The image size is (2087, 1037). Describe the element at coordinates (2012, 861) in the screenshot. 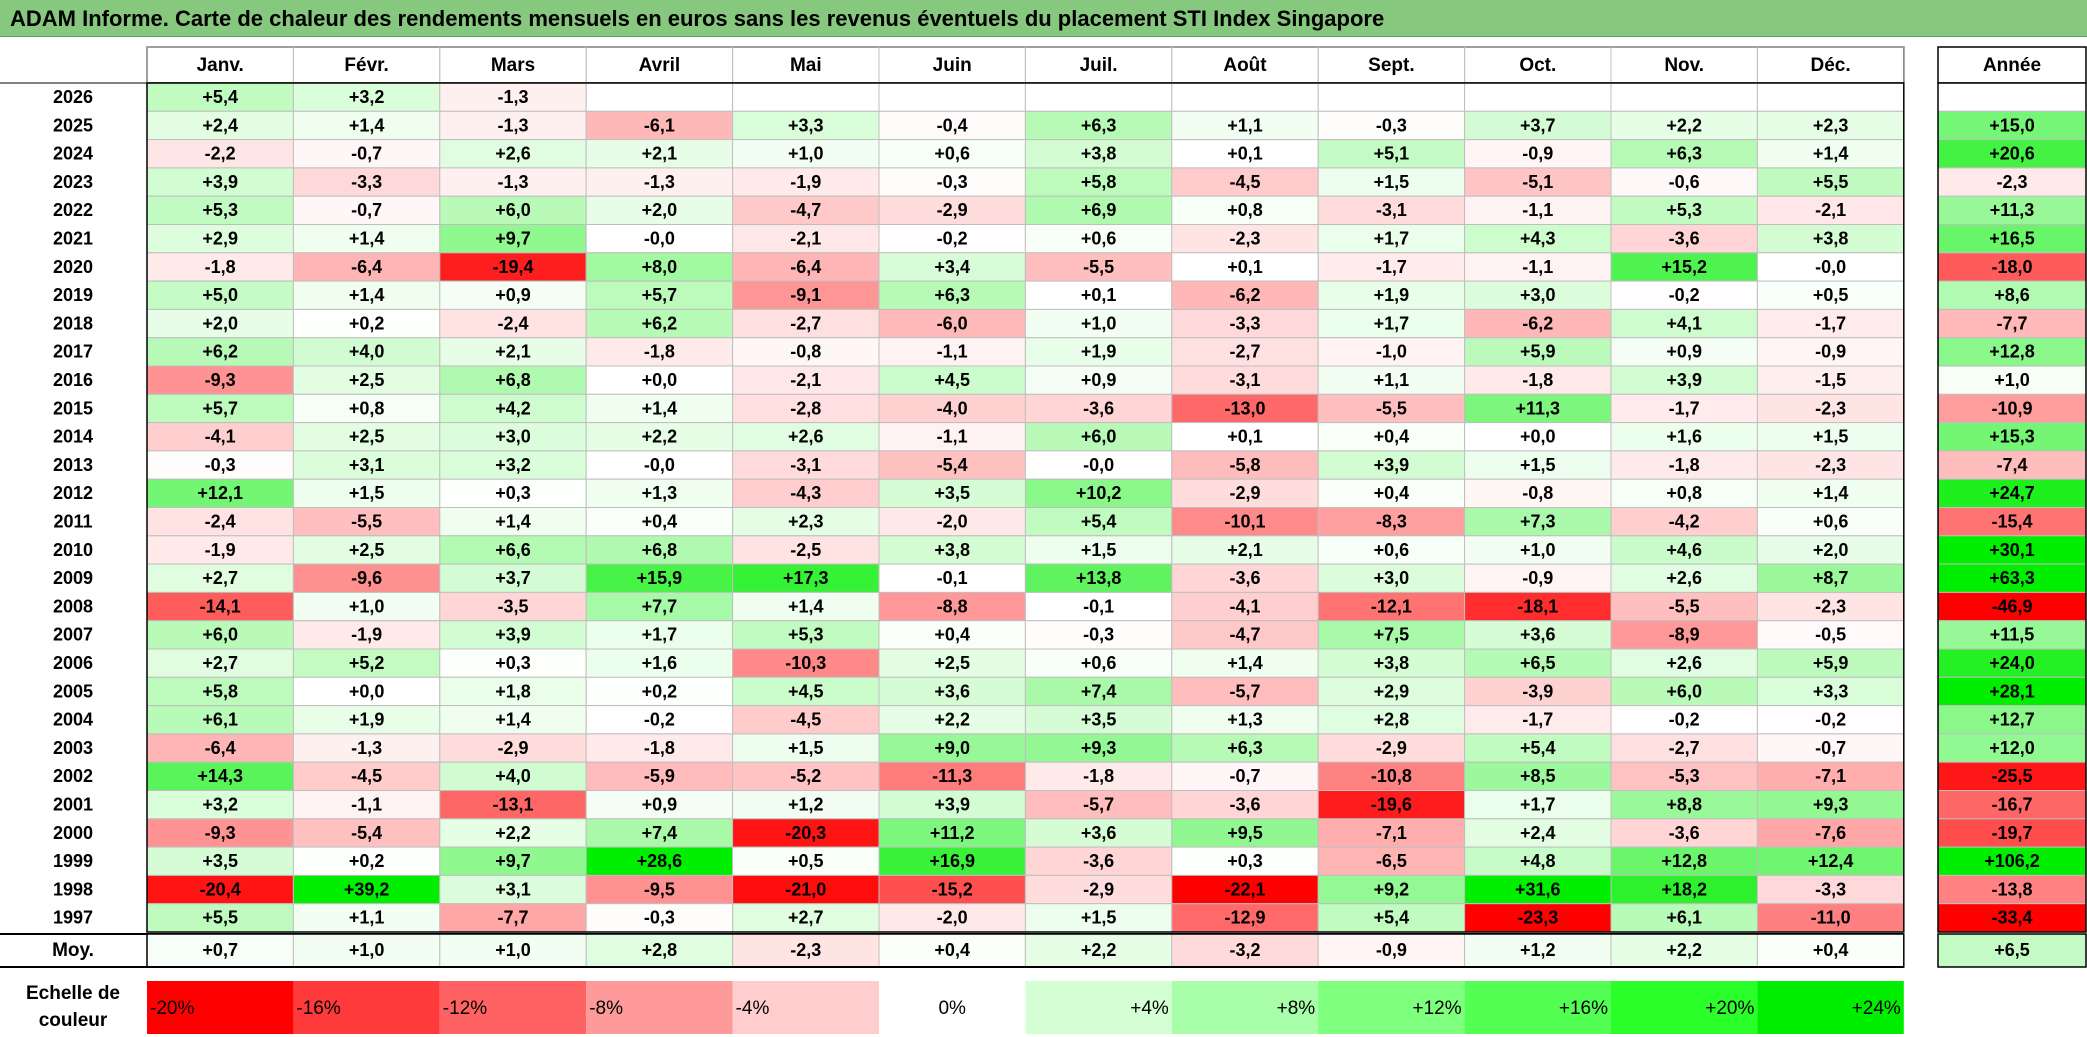

I see `annual-cell-value: +106,2` at that location.